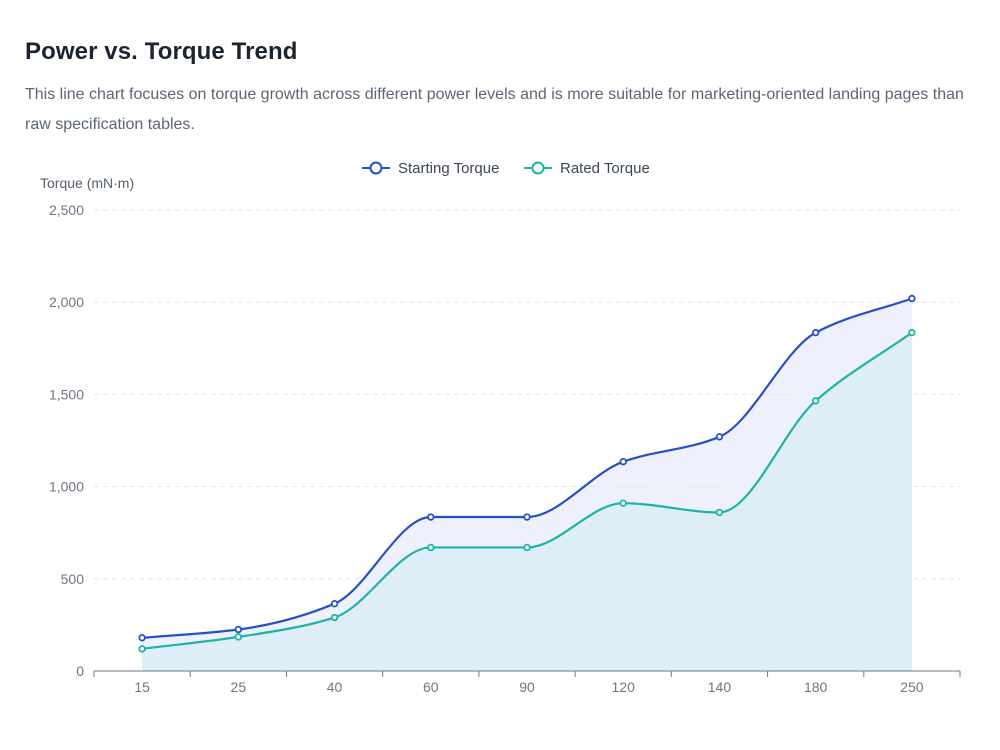 The width and height of the screenshot is (1000, 750). Describe the element at coordinates (912, 687) in the screenshot. I see `x-tick-label: 250` at that location.